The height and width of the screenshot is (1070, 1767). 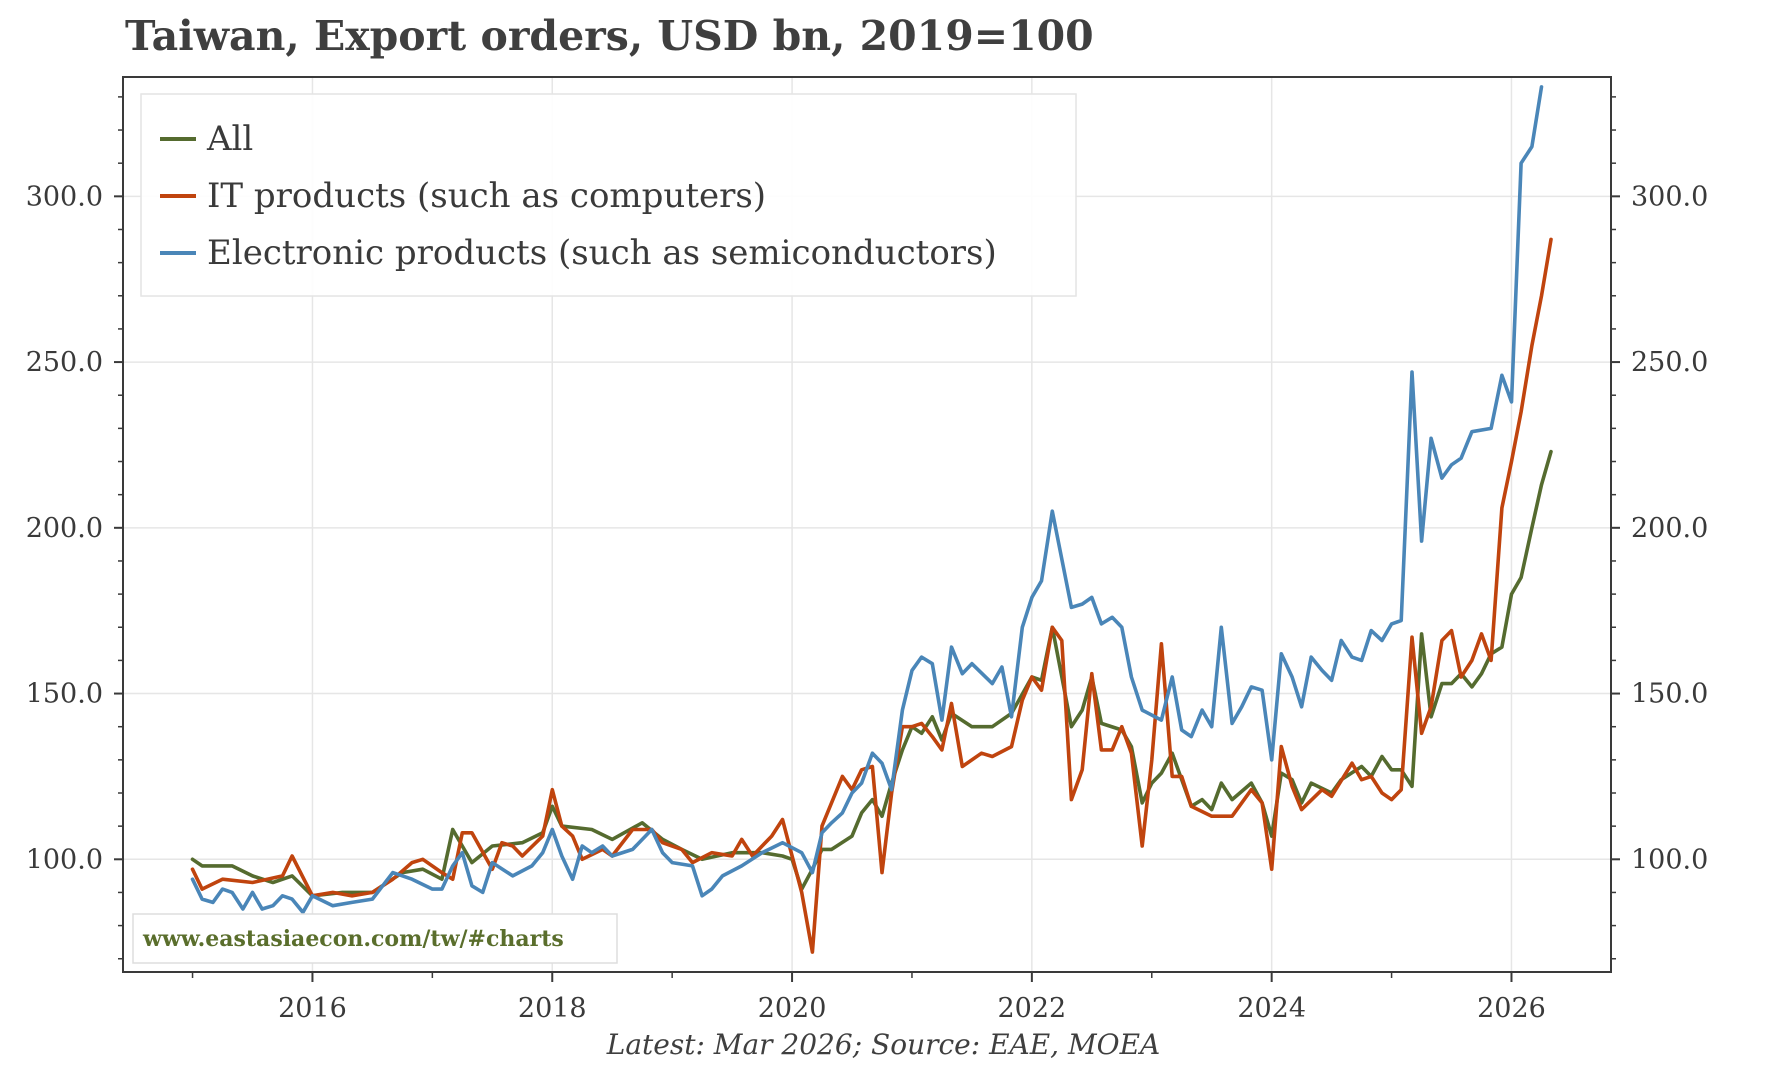 What do you see at coordinates (1669, 694) in the screenshot?
I see `y-tick-label-right: 150.0` at bounding box center [1669, 694].